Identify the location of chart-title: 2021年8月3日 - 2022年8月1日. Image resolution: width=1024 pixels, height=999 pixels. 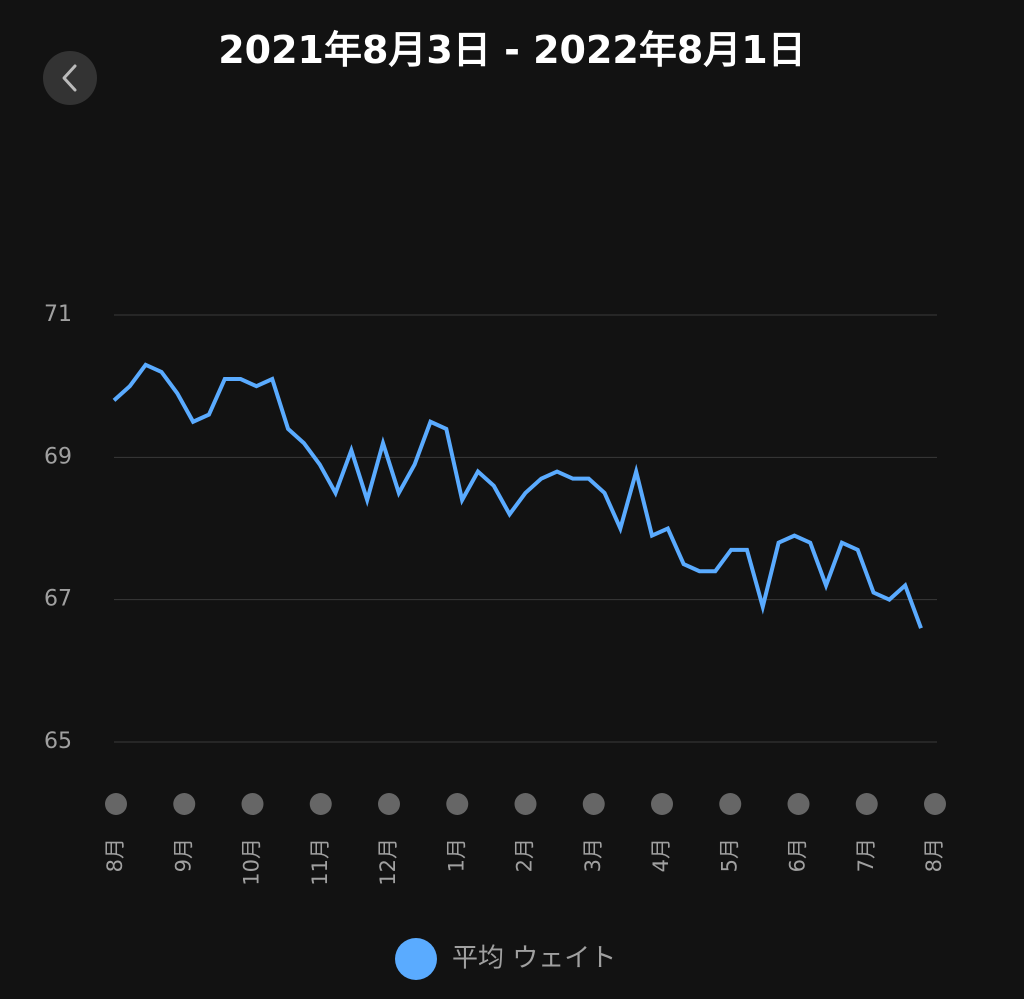
(512, 50).